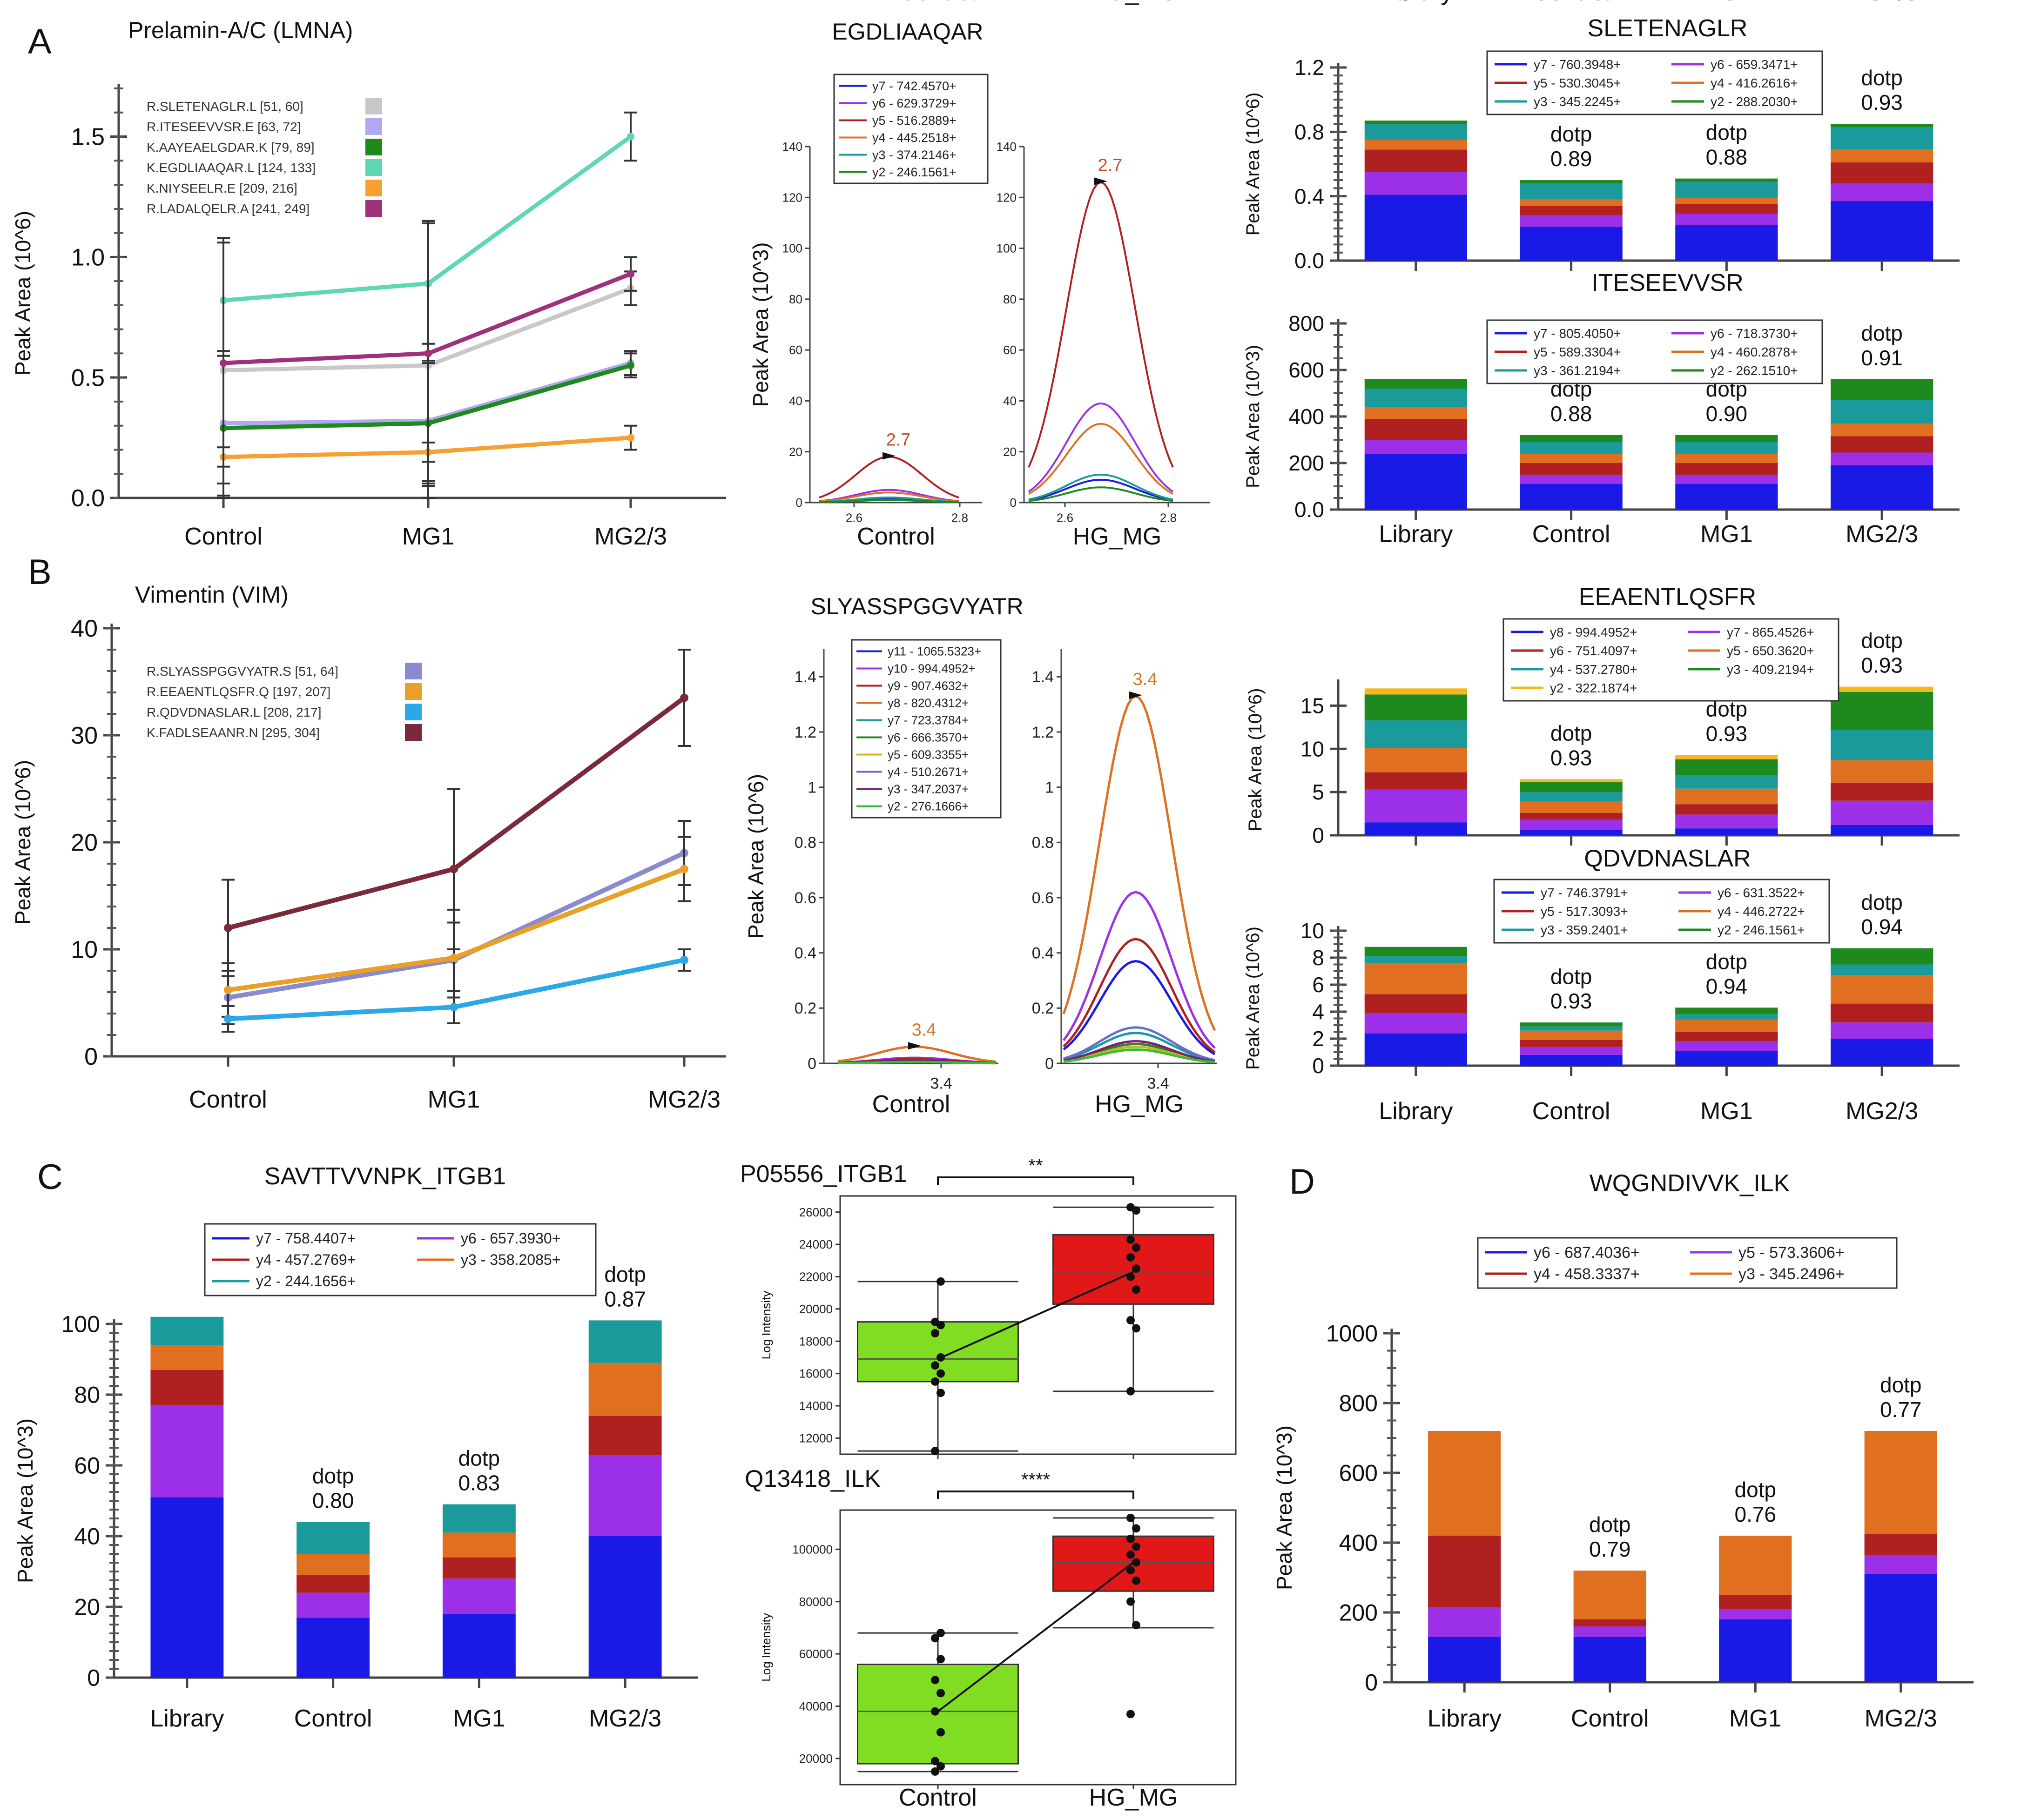 The width and height of the screenshot is (2021, 1820). Describe the element at coordinates (40, 41) in the screenshot. I see `panel-letter-a: A` at that location.